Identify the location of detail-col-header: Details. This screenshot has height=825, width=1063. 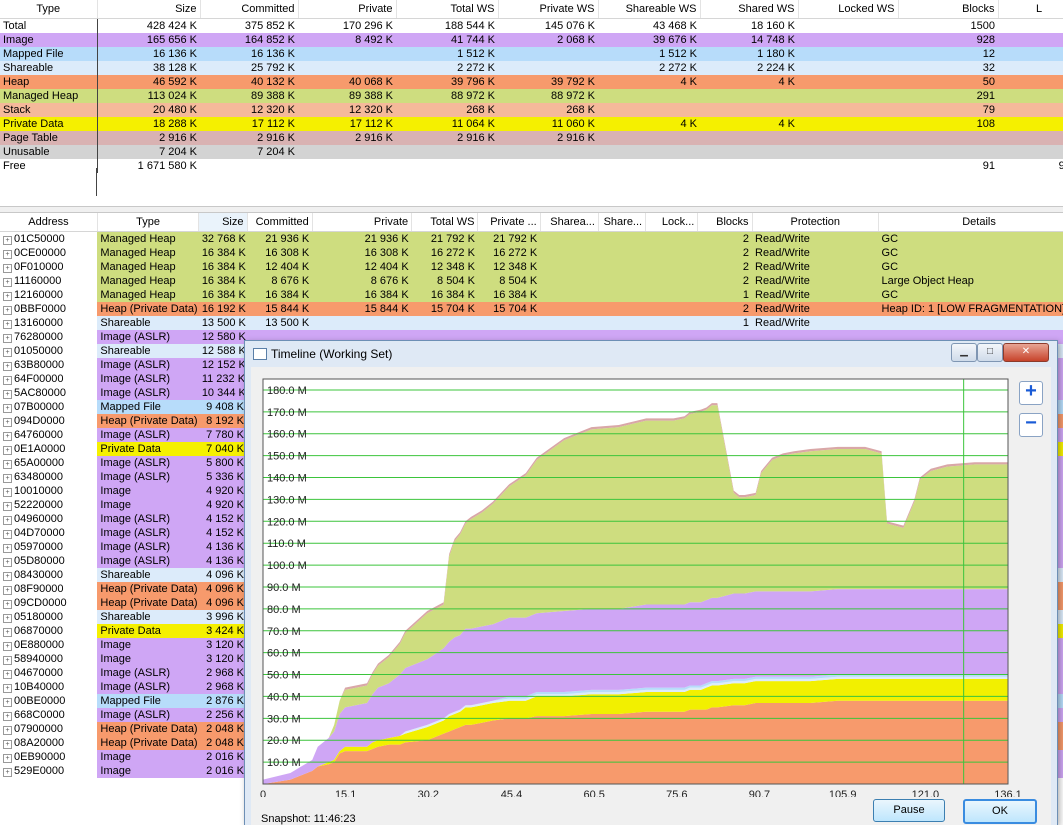
(970, 222).